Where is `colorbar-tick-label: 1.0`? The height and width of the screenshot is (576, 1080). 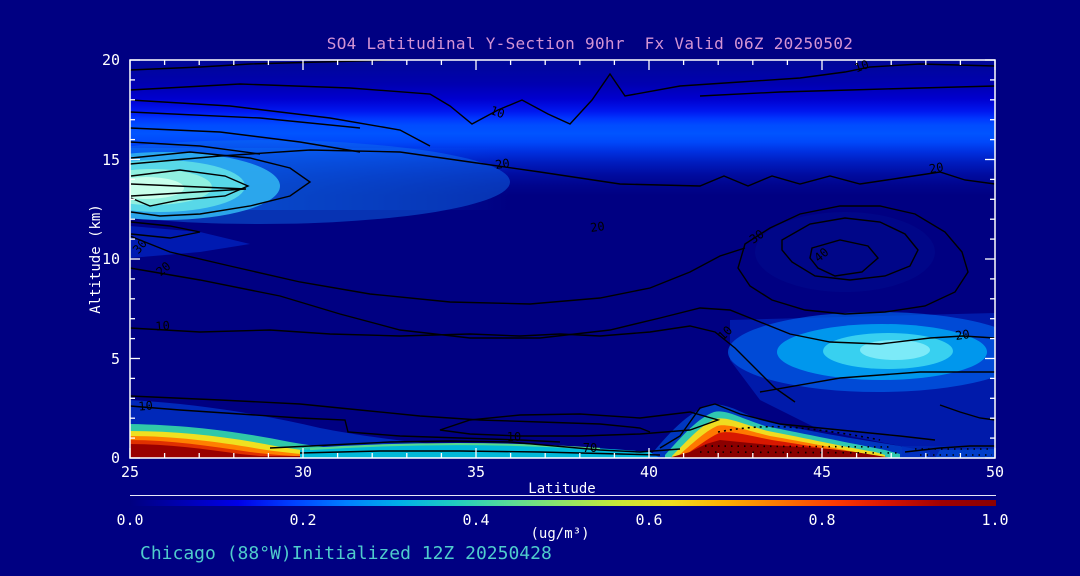 colorbar-tick-label: 1.0 is located at coordinates (995, 520).